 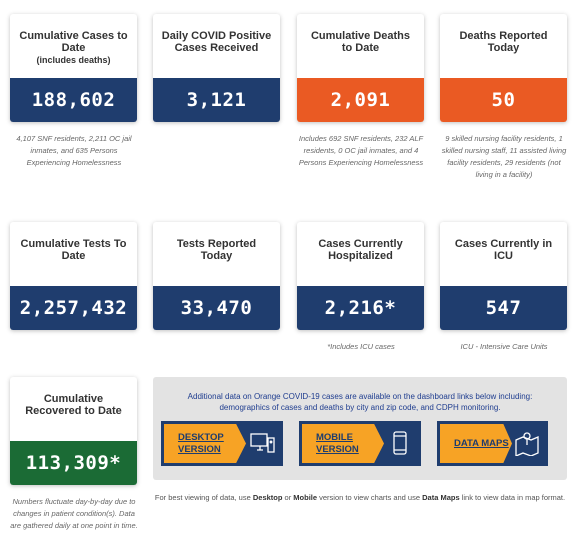 I want to click on footer-part: or, so click(x=288, y=497).